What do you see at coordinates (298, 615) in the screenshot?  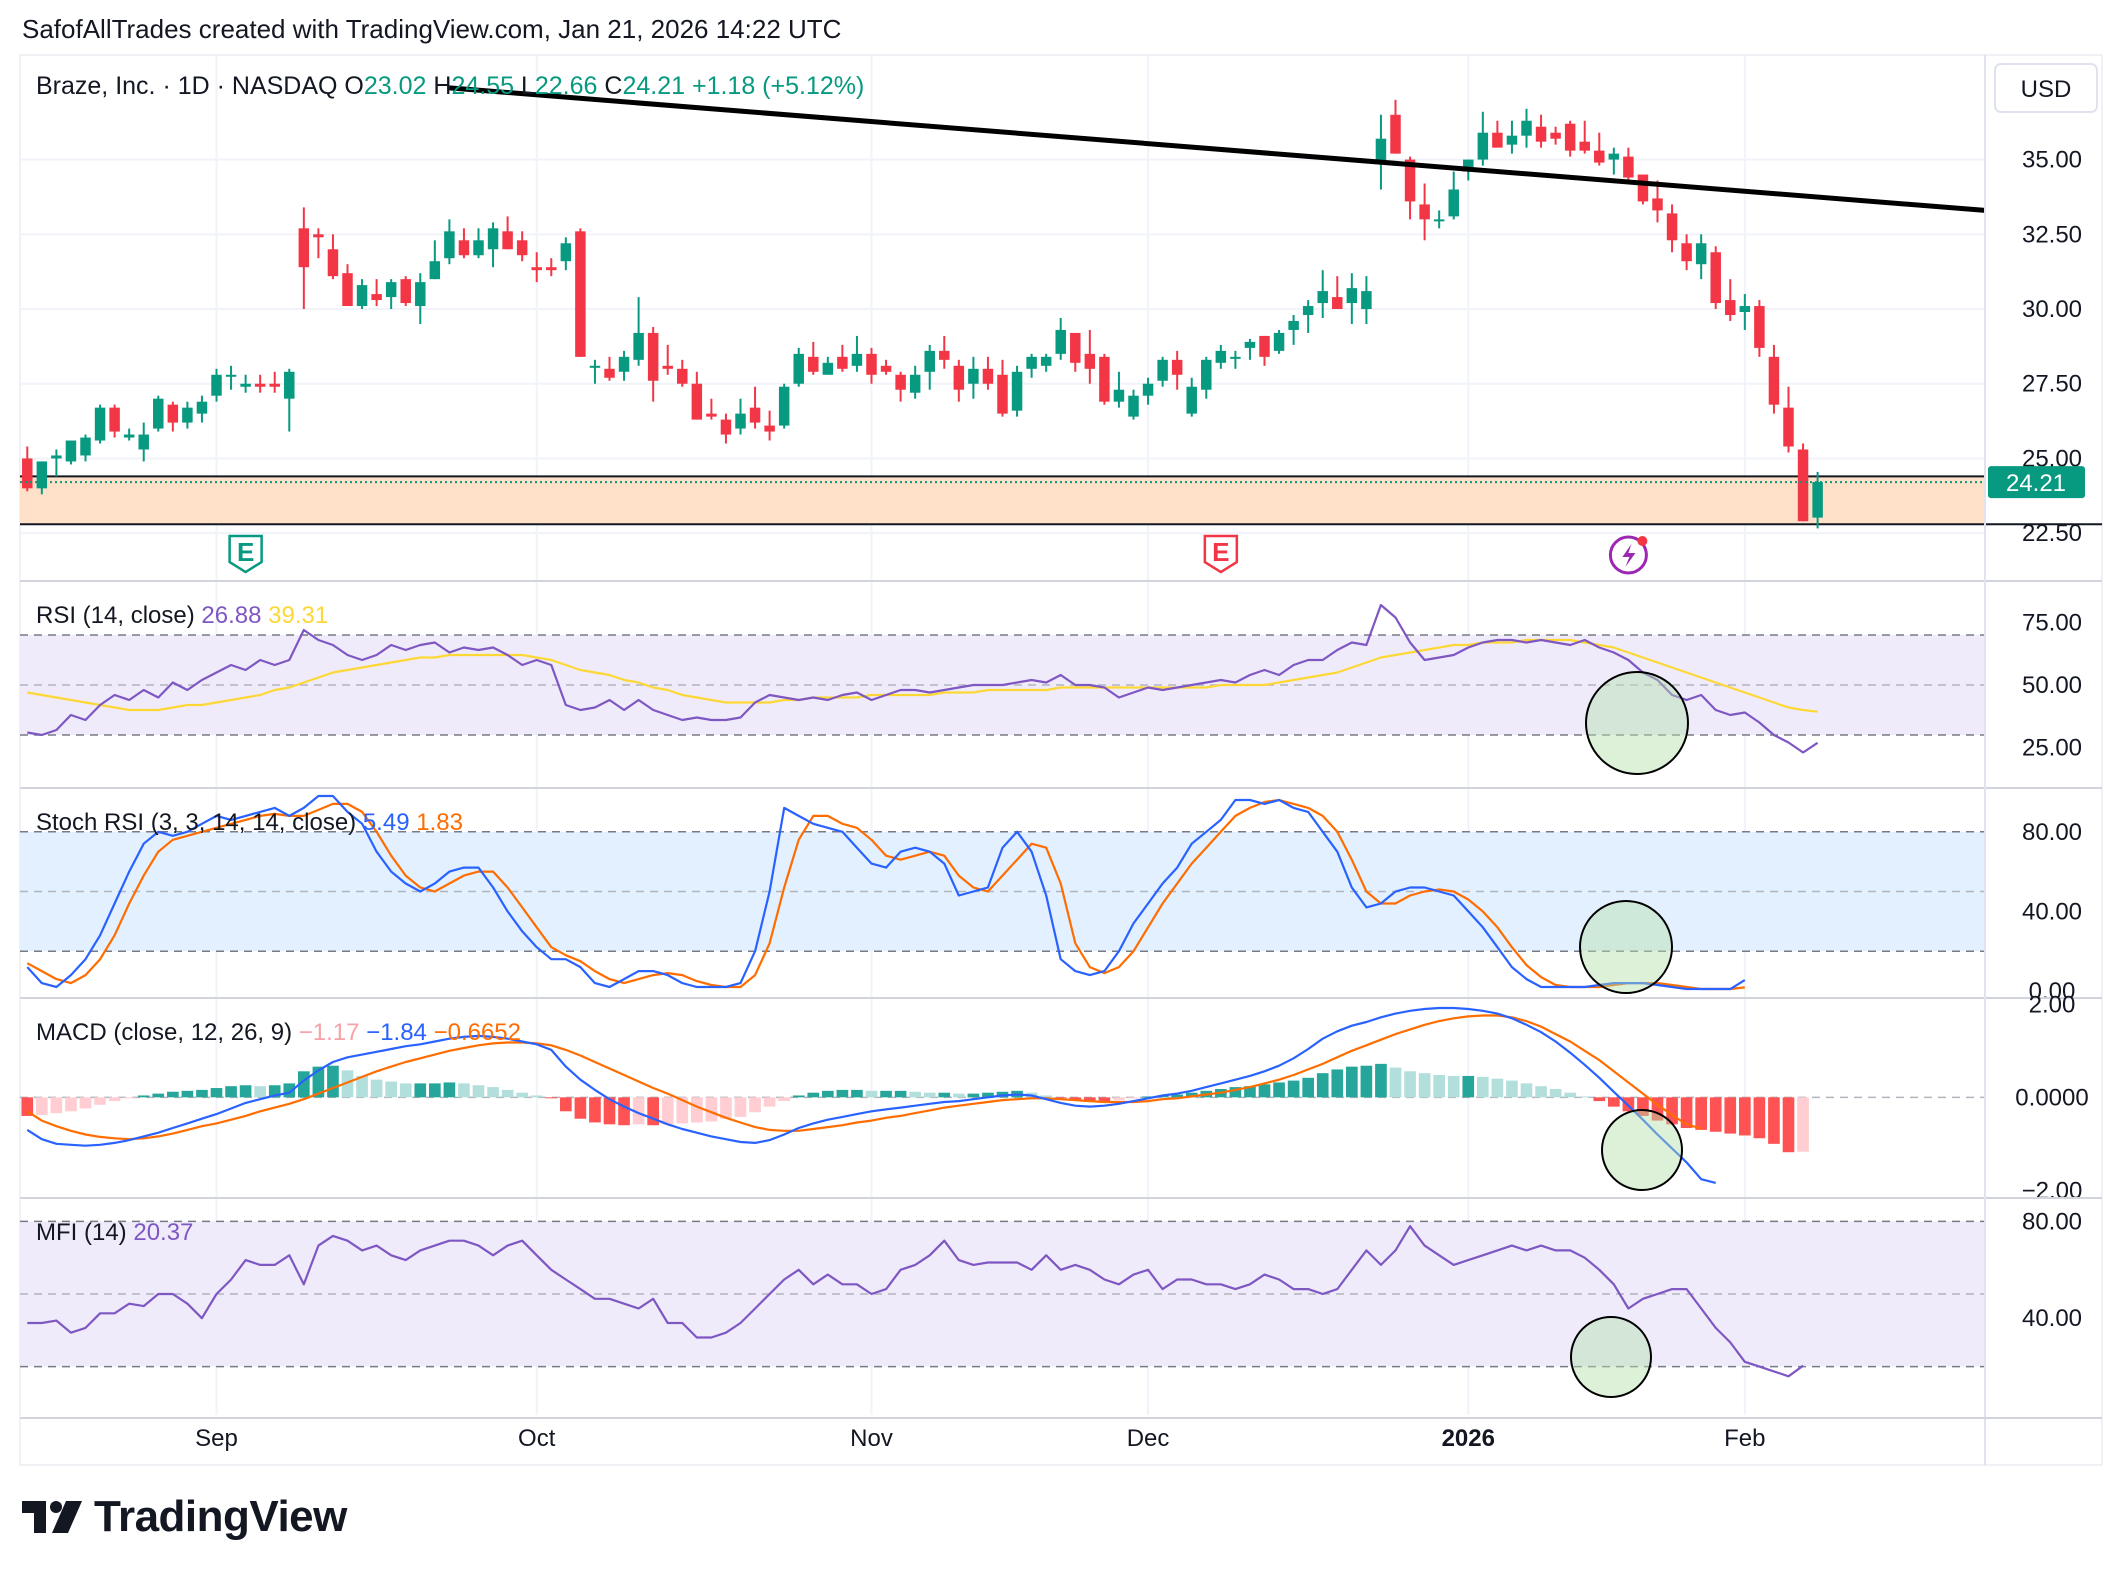 I see `rsi-ma-value: 39.31` at bounding box center [298, 615].